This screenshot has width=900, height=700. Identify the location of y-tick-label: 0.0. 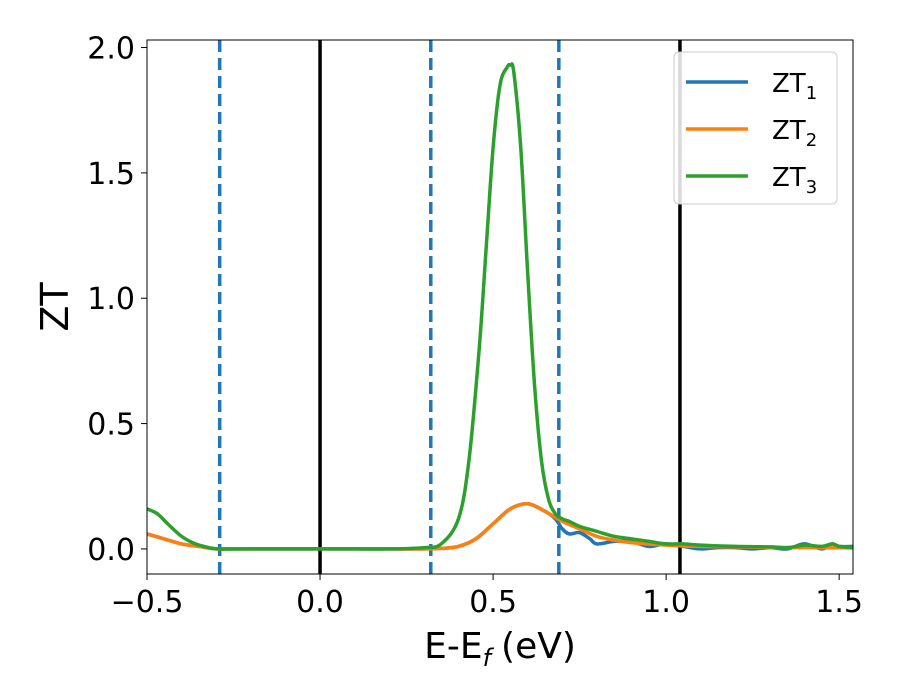
(111, 550).